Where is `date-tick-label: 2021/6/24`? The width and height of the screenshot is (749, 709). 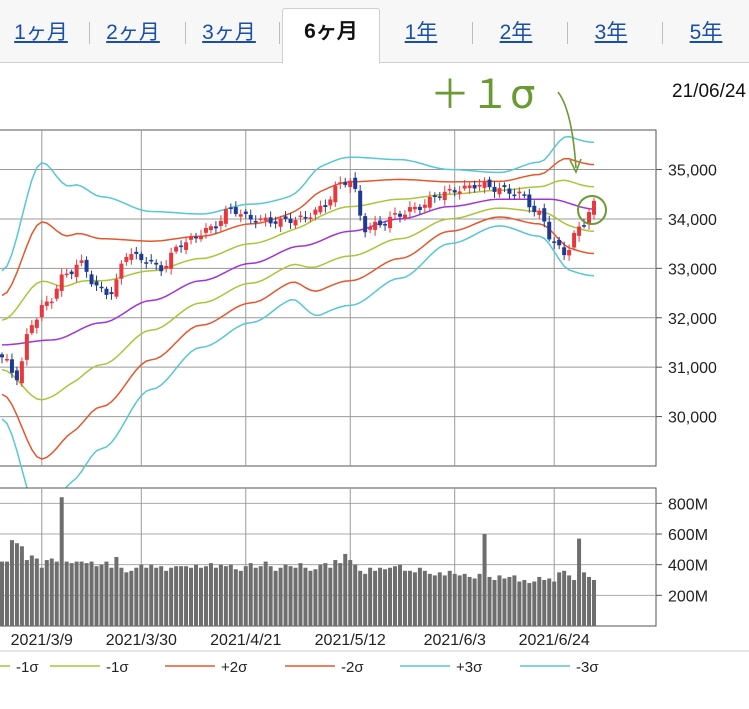 date-tick-label: 2021/6/24 is located at coordinates (554, 640).